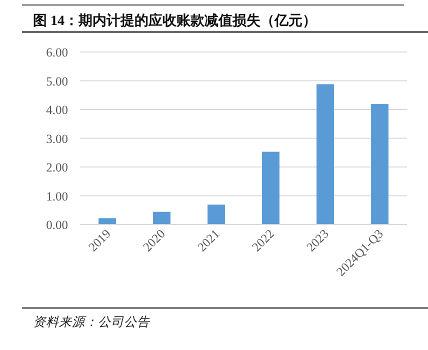  Describe the element at coordinates (57, 53) in the screenshot. I see `y-tick-label: 6.00` at that location.